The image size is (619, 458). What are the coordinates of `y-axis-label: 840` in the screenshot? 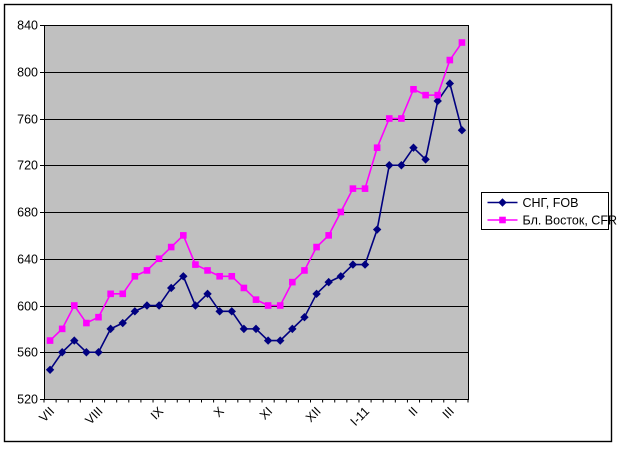 It's located at (27, 26).